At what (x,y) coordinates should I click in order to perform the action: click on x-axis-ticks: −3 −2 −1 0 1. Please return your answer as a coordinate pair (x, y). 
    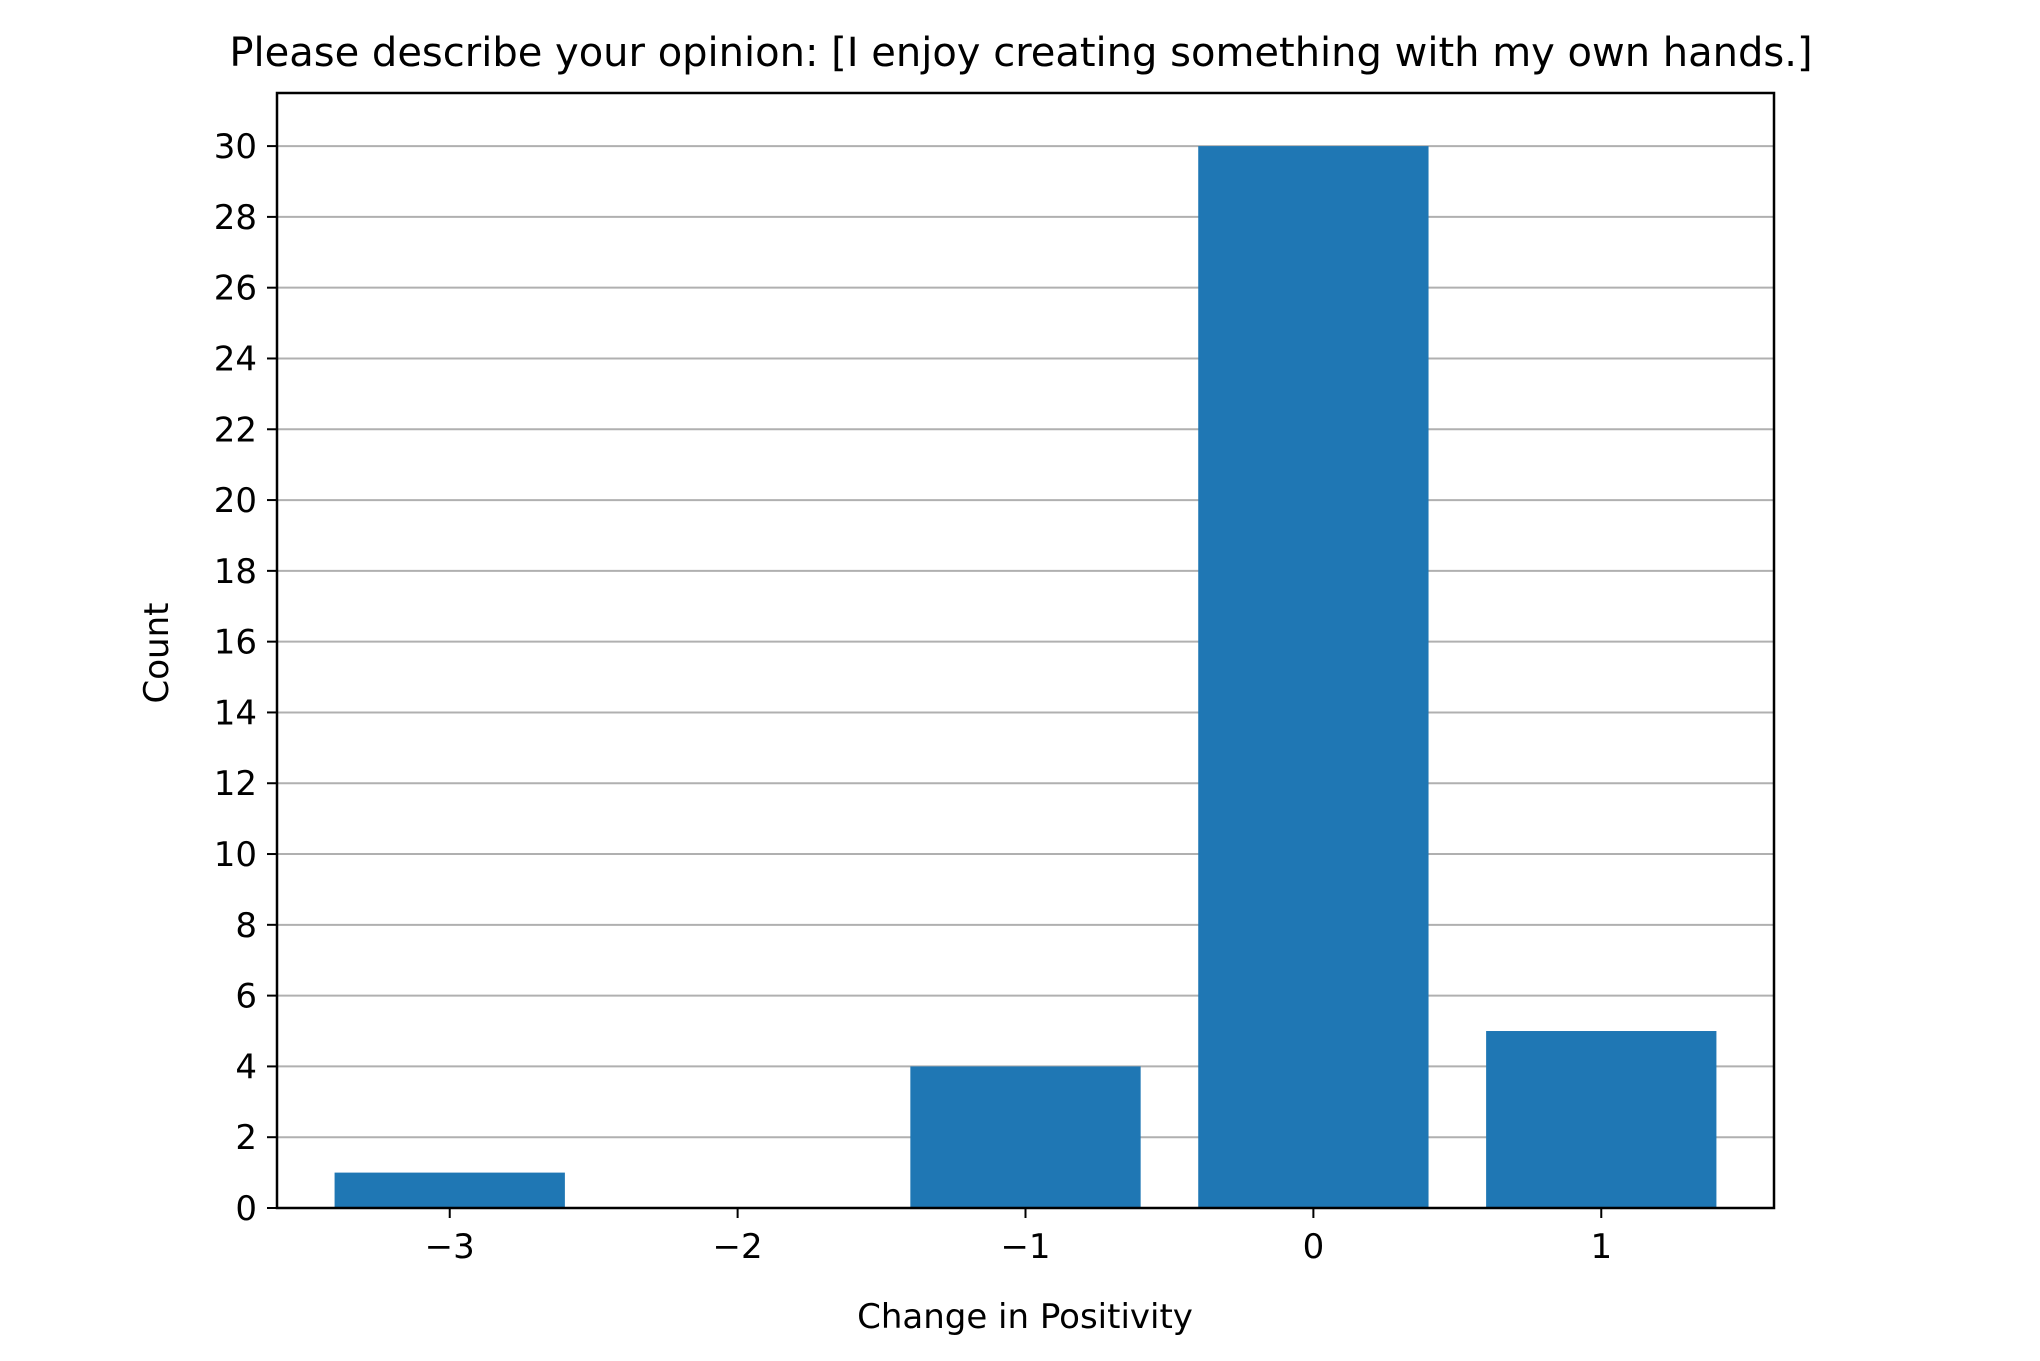
    Looking at the image, I should click on (1018, 1237).